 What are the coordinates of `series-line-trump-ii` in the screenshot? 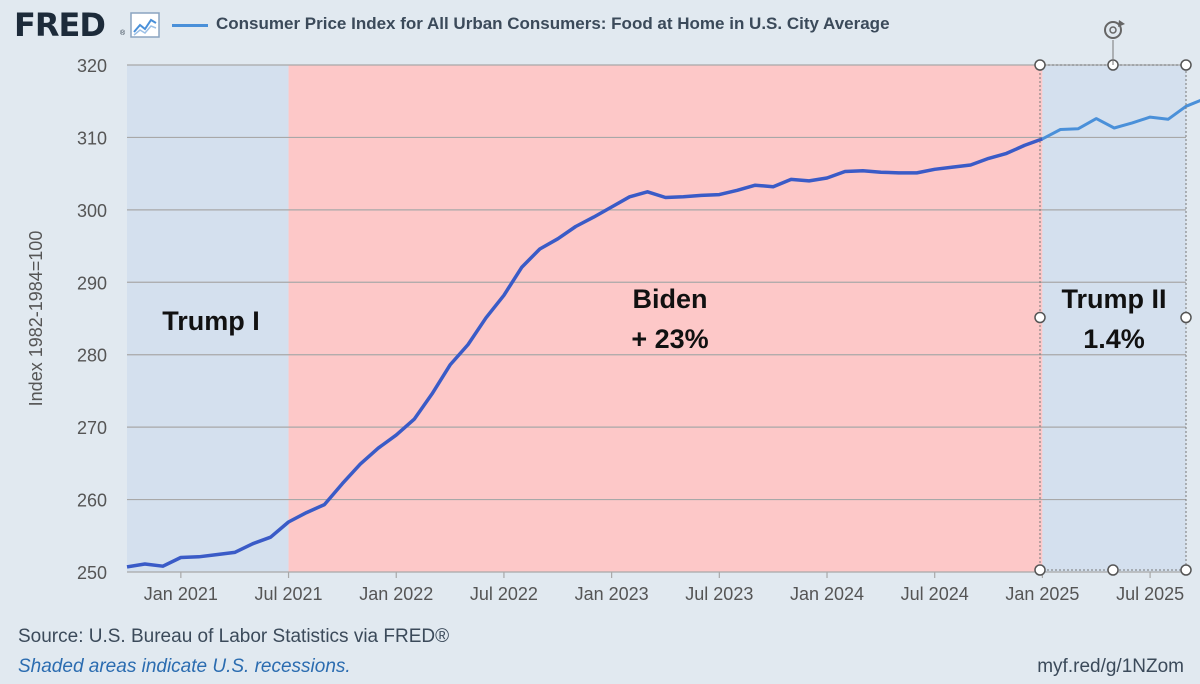 It's located at (1120, 119).